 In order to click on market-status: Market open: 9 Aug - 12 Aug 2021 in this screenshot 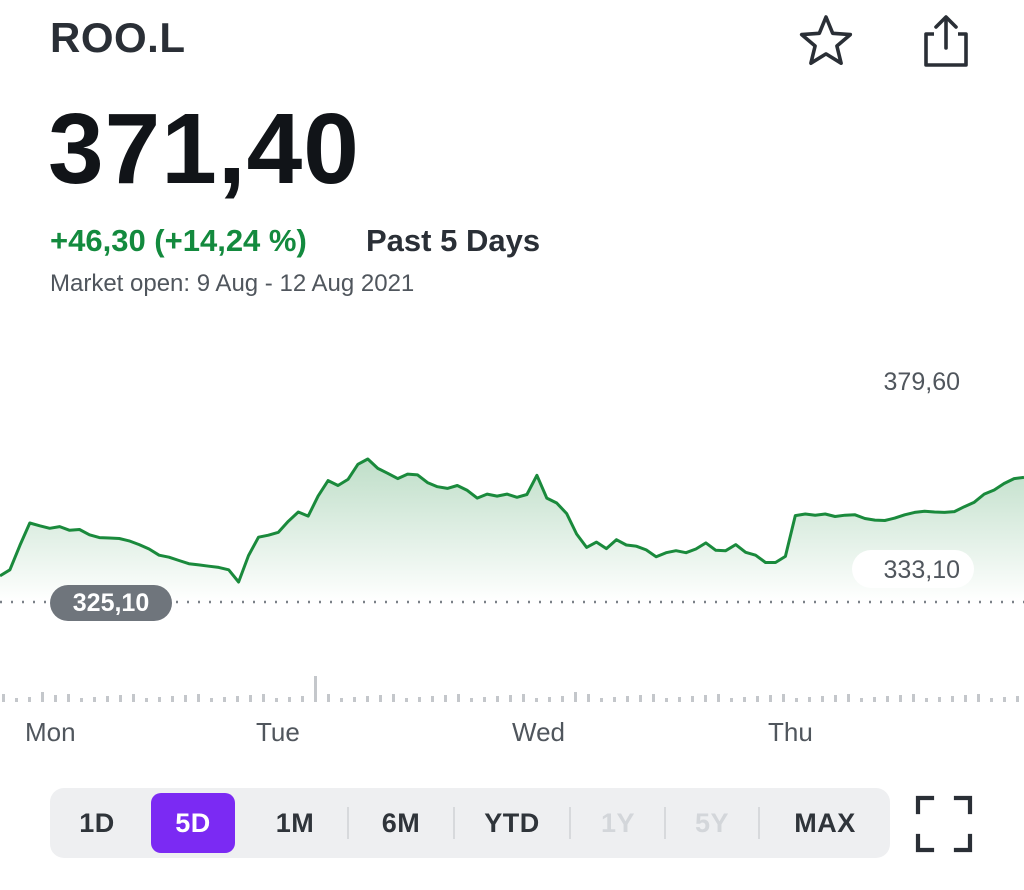, I will do `click(232, 283)`.